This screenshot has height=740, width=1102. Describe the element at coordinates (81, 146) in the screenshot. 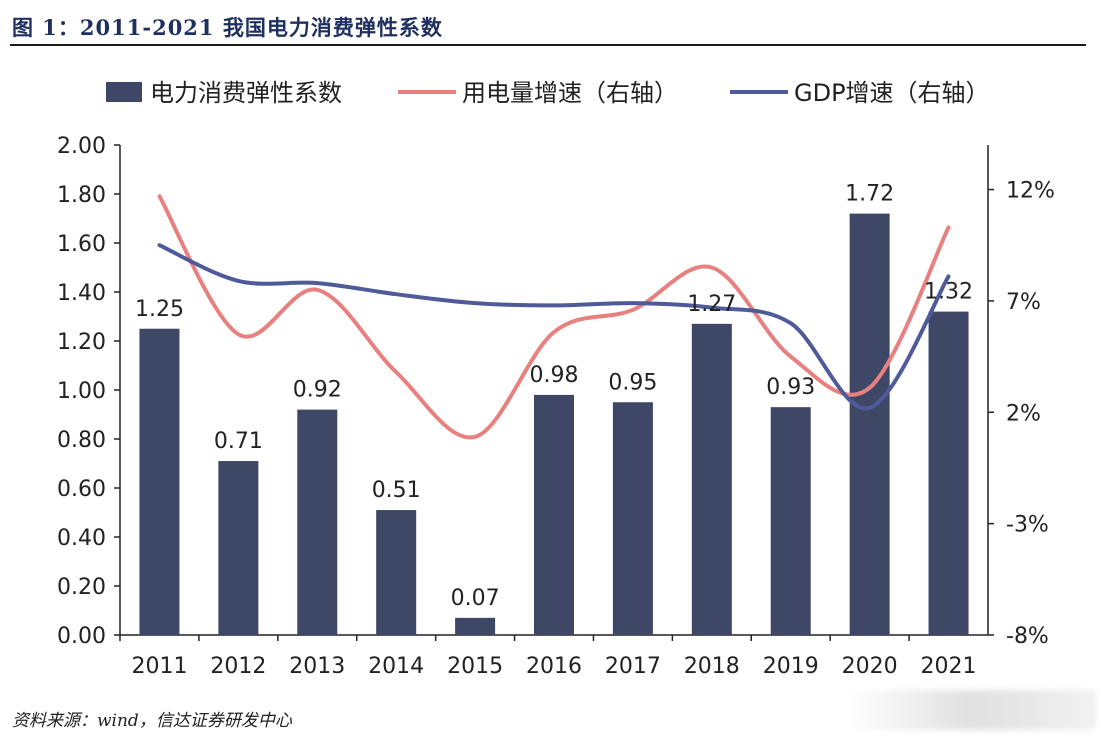

I see `left-tick-label: 2.00` at that location.